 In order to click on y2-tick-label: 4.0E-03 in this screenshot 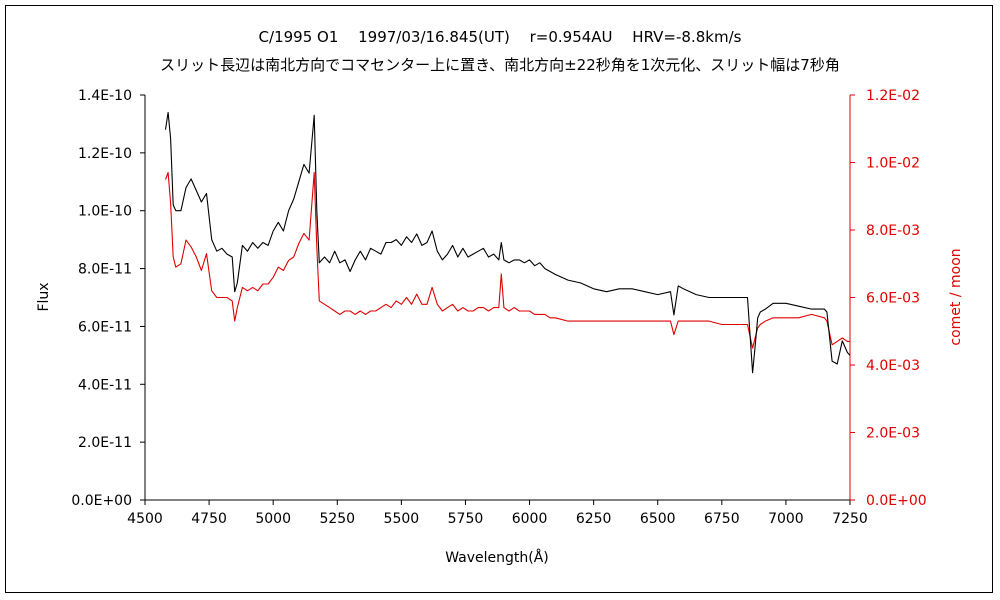, I will do `click(893, 366)`.